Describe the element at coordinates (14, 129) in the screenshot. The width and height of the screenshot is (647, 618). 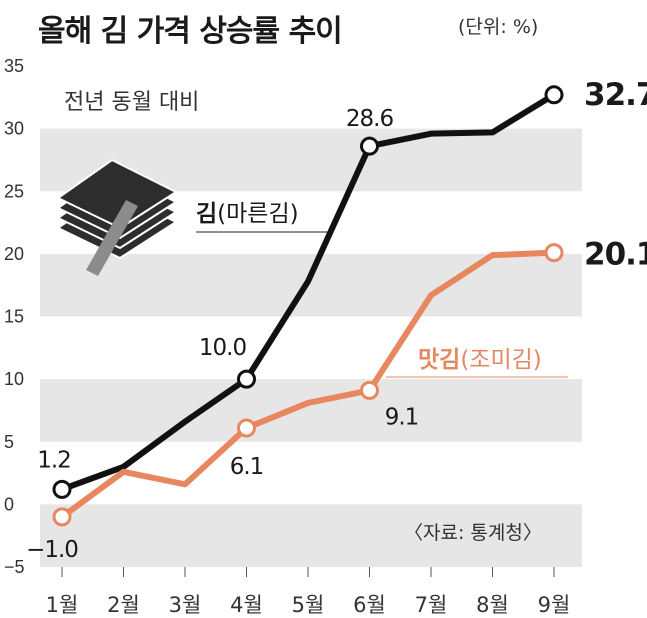
I see `y-tick-label: 30` at that location.